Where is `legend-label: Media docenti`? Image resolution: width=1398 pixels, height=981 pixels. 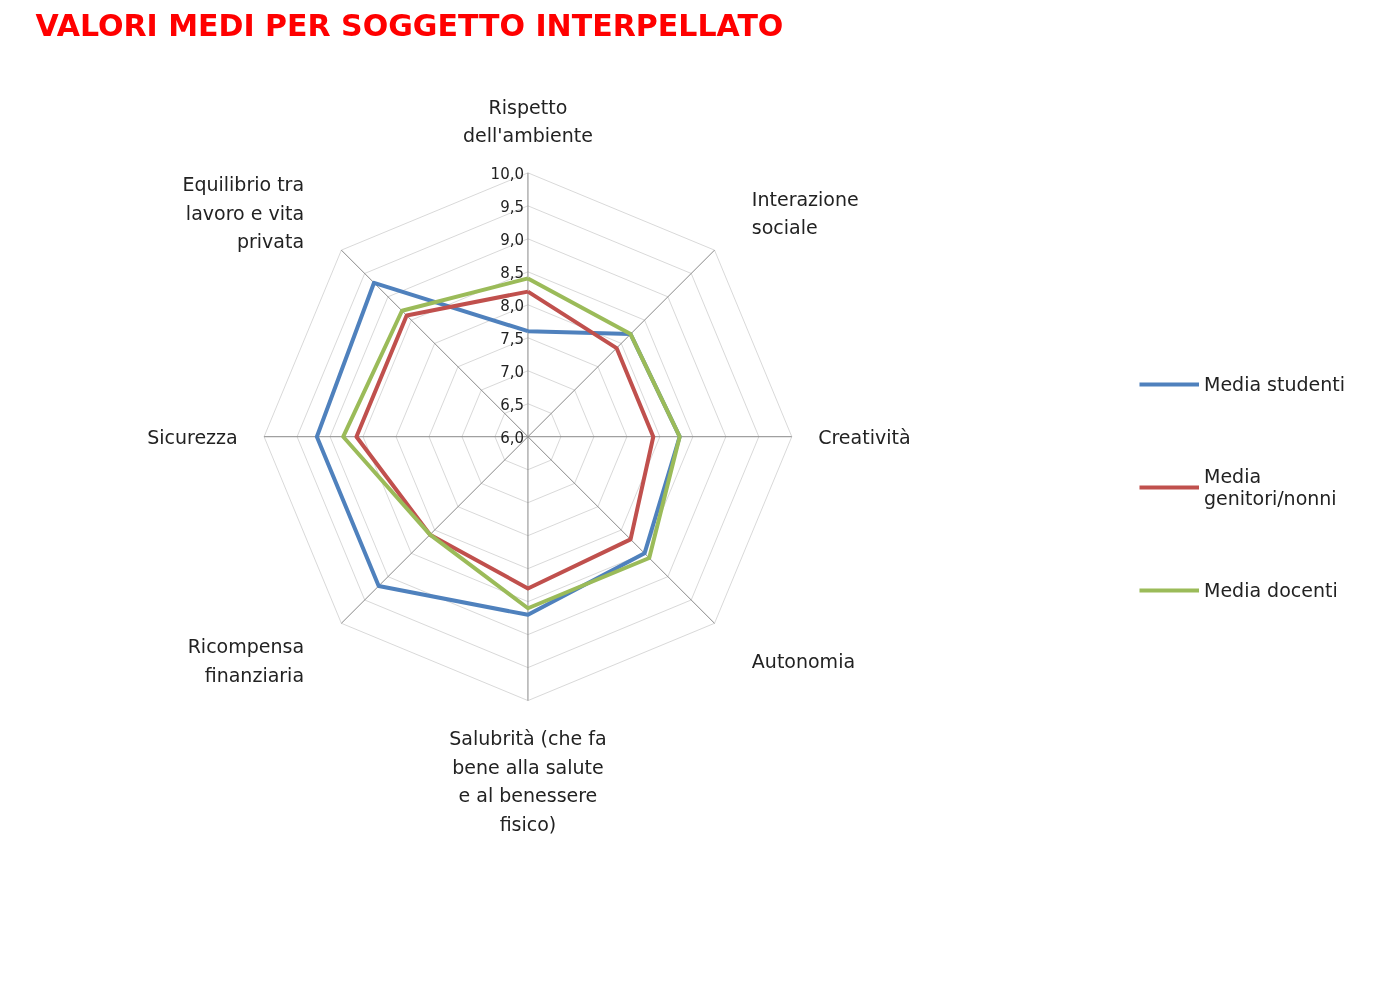 legend-label: Media docenti is located at coordinates (1270, 590).